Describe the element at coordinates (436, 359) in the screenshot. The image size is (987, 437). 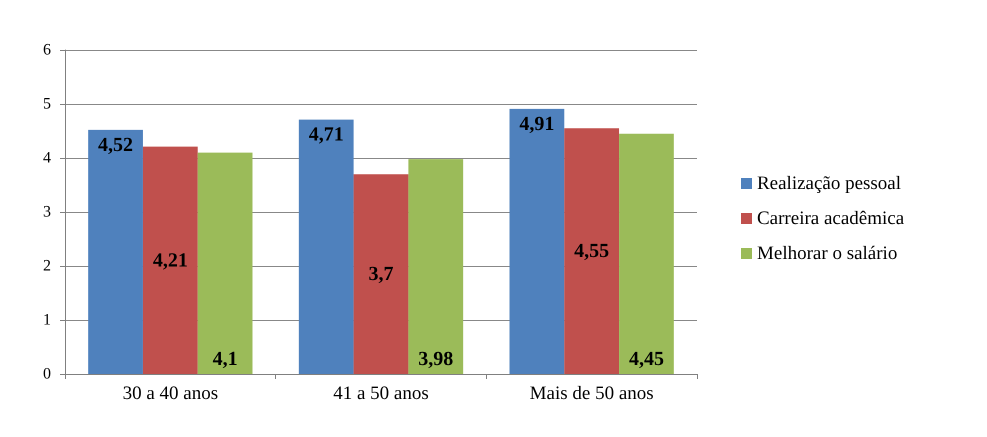
I see `data-label: 3,98` at that location.